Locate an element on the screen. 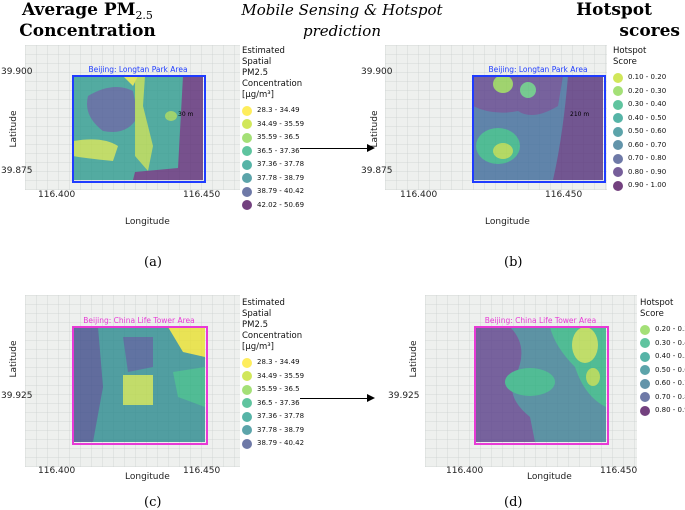 The image size is (685, 510). caption-b: (b) is located at coordinates (513, 262).